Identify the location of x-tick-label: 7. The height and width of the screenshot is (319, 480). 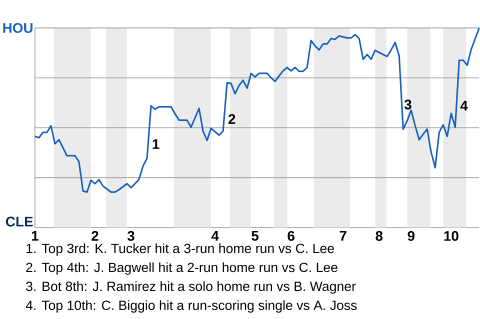
(343, 235).